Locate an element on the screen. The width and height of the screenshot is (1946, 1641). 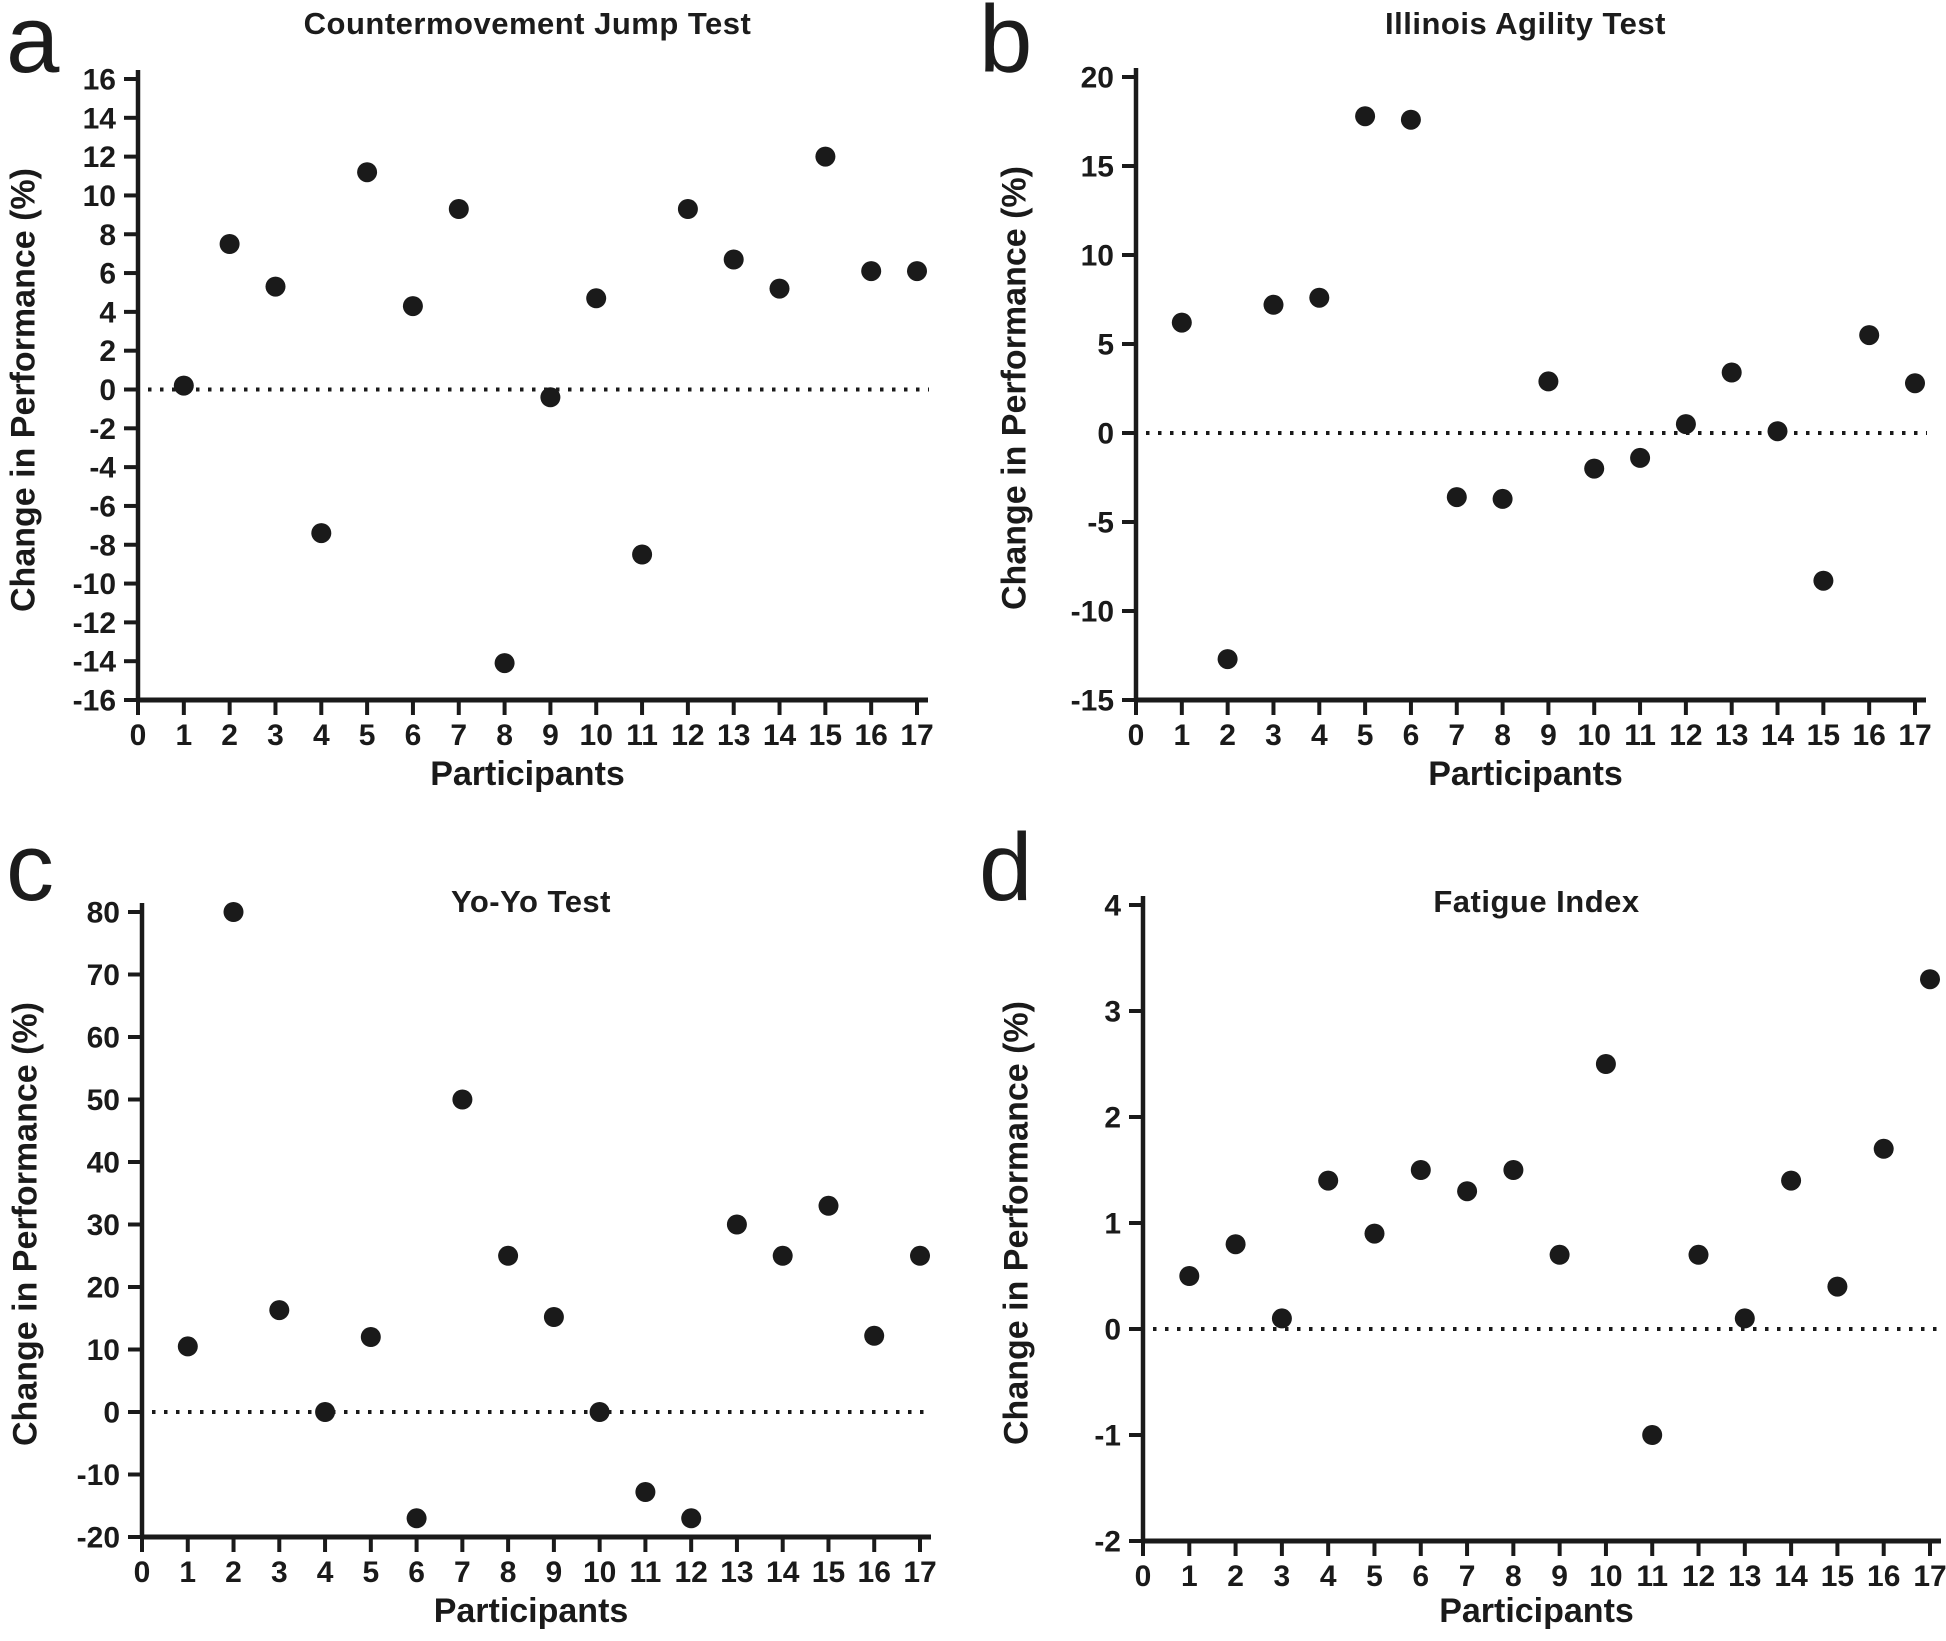
x-axis-label-a: Participants is located at coordinates (527, 774).